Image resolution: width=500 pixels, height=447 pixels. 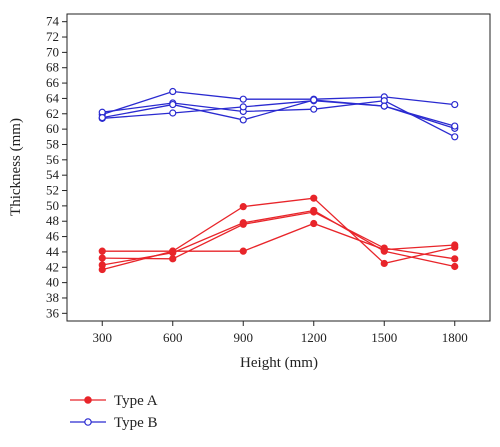 What do you see at coordinates (53, 251) in the screenshot?
I see `y-tick-label: 44` at bounding box center [53, 251].